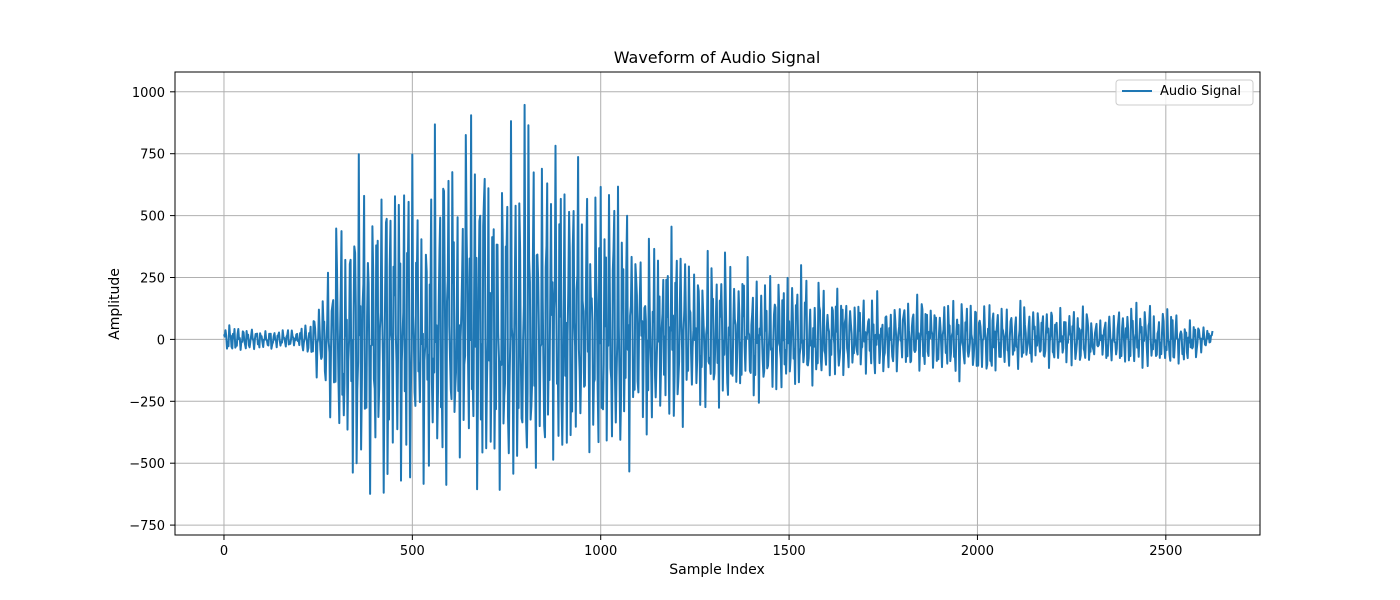 Image resolution: width=1400 pixels, height=600 pixels. Describe the element at coordinates (152, 310) in the screenshot. I see `y-axis: −750 −500 −250 0 250 500 750 1000` at that location.